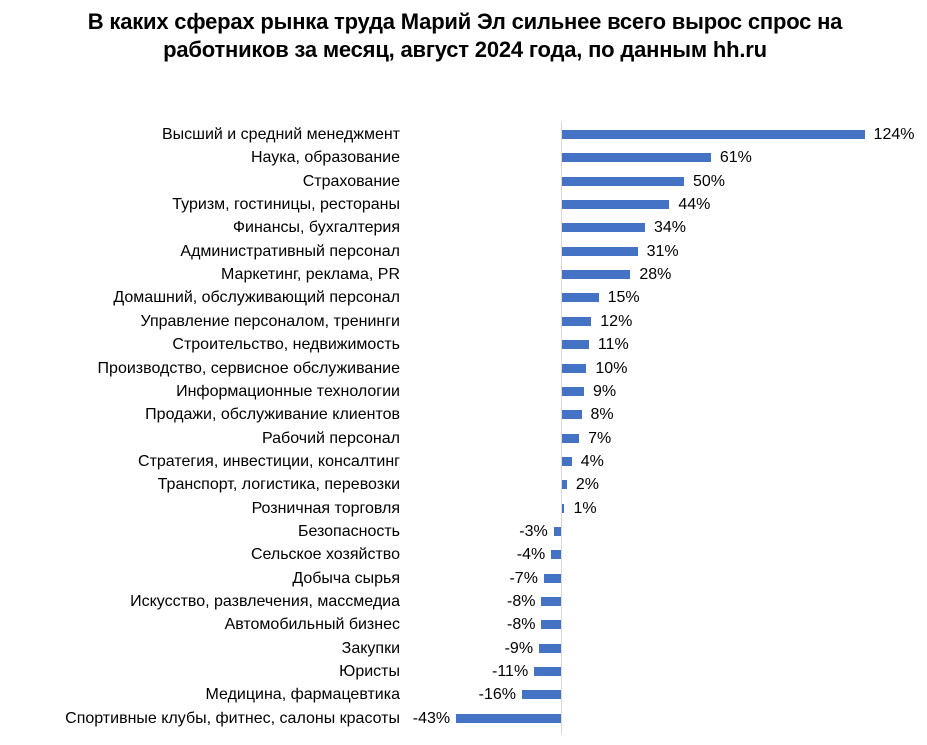 The width and height of the screenshot is (927, 745). I want to click on chart-row: Информационные технологии 9%, so click(463, 391).